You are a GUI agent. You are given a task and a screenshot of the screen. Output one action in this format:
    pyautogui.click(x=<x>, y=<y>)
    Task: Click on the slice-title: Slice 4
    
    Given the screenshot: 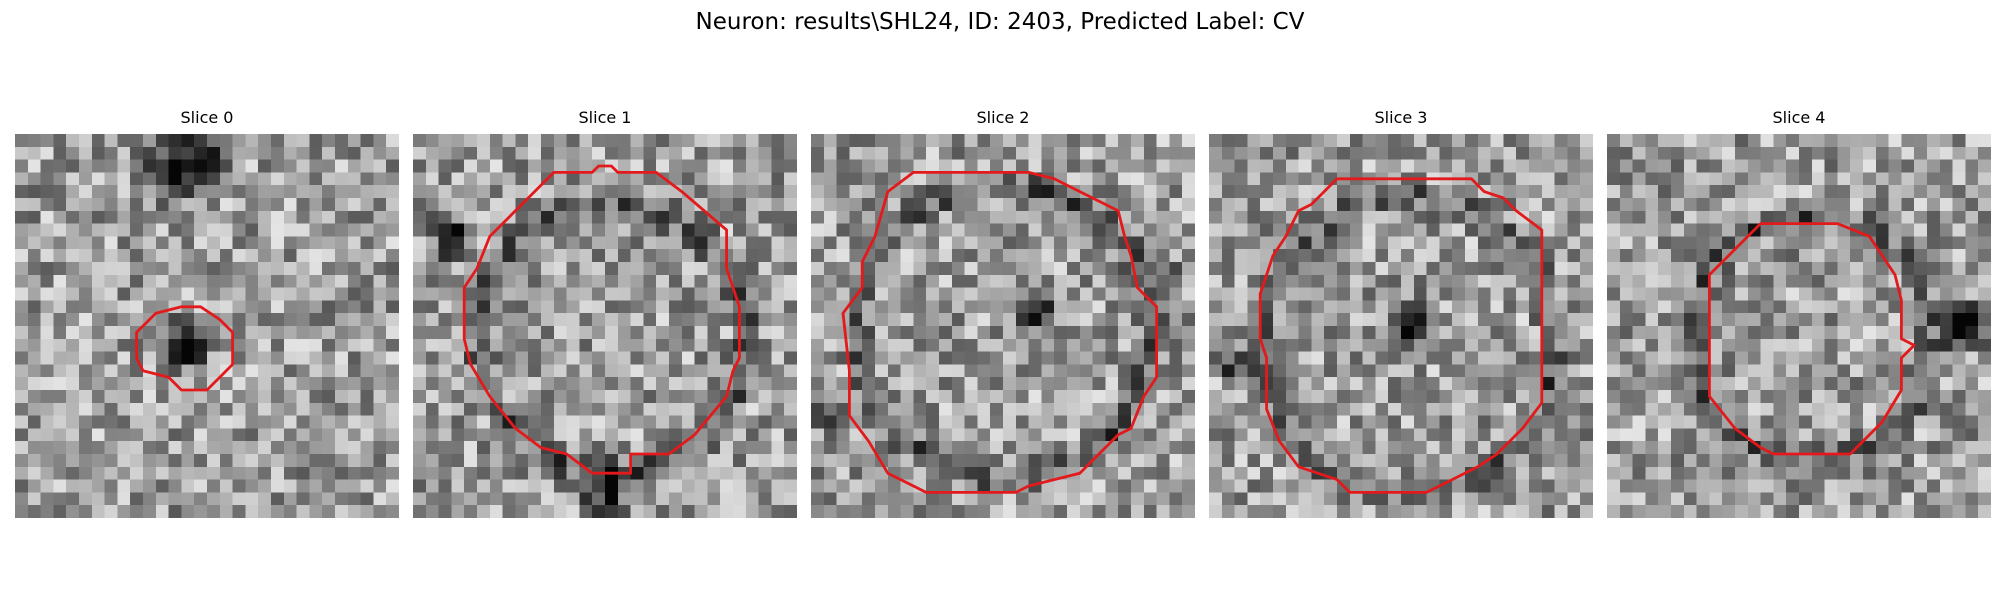 What is the action you would take?
    pyautogui.click(x=1799, y=117)
    